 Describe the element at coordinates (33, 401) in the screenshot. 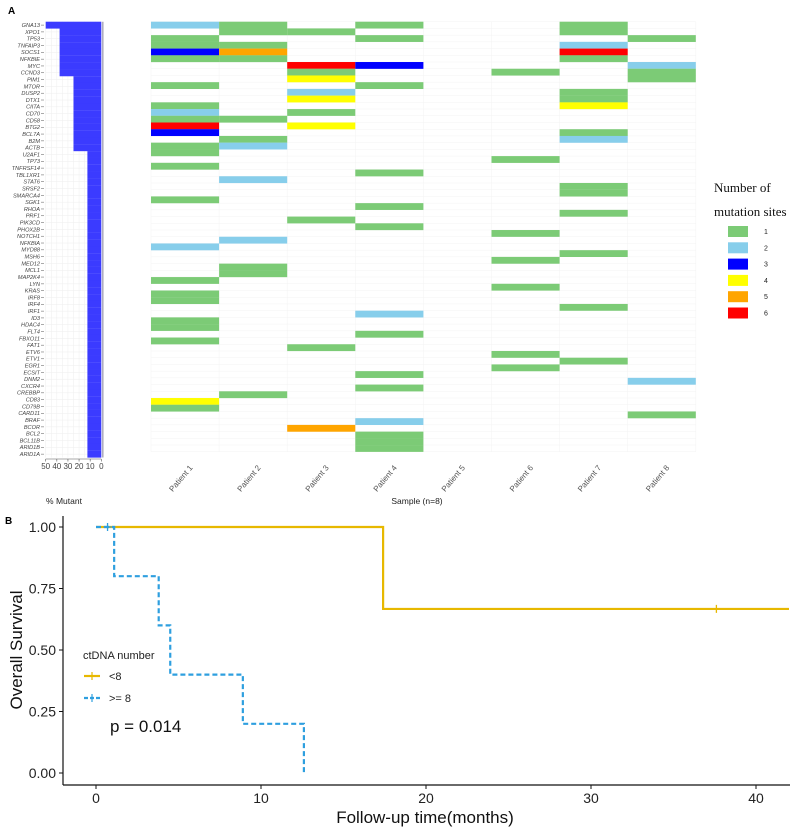

I see `gene-label: CD83` at that location.